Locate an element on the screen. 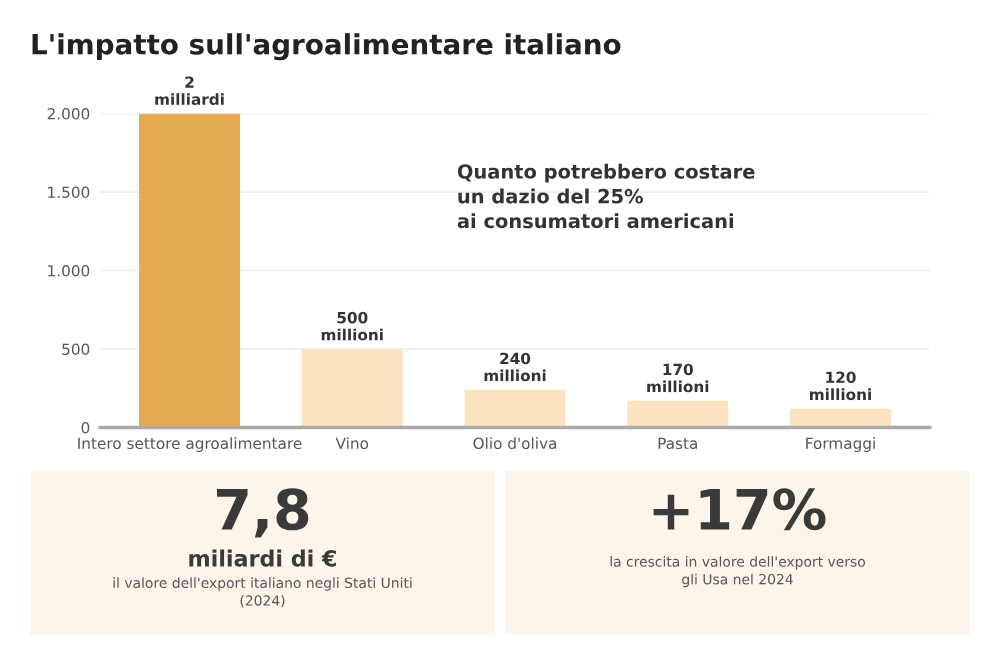 The height and width of the screenshot is (668, 1000). annotation: Quanto potrebbero costare un dazio del 25% ai consumatori americani is located at coordinates (606, 196).